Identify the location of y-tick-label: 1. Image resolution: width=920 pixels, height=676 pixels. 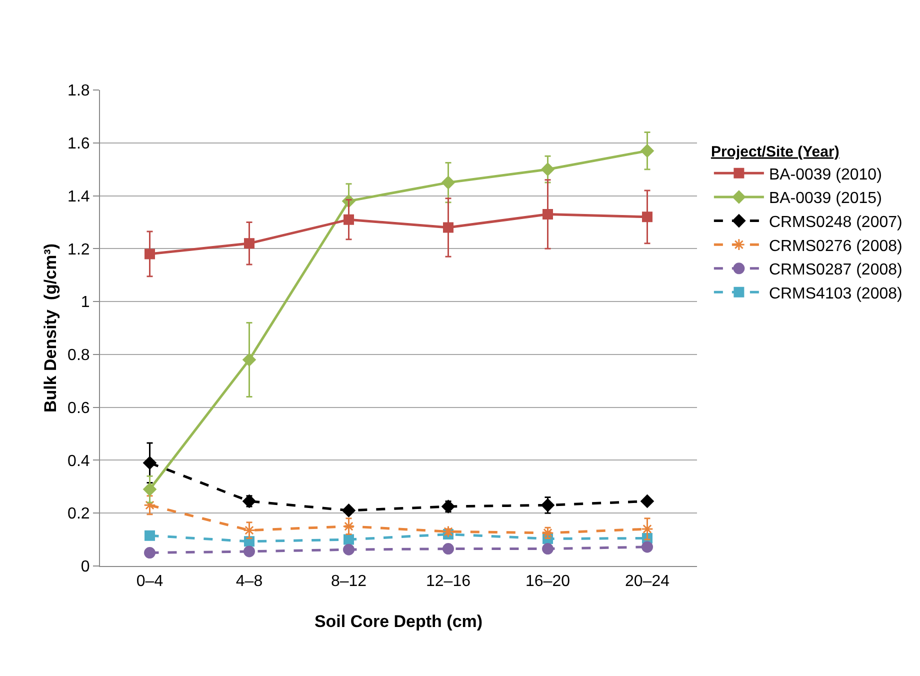
(85, 303).